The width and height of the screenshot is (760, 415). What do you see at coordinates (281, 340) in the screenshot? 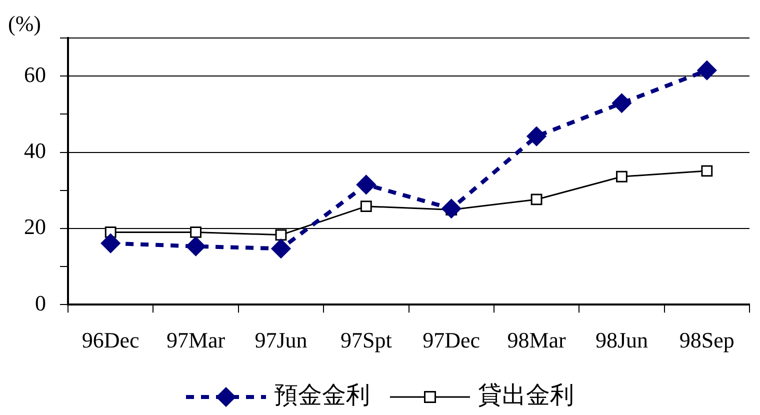
I see `x-tick-label: 97Jun` at bounding box center [281, 340].